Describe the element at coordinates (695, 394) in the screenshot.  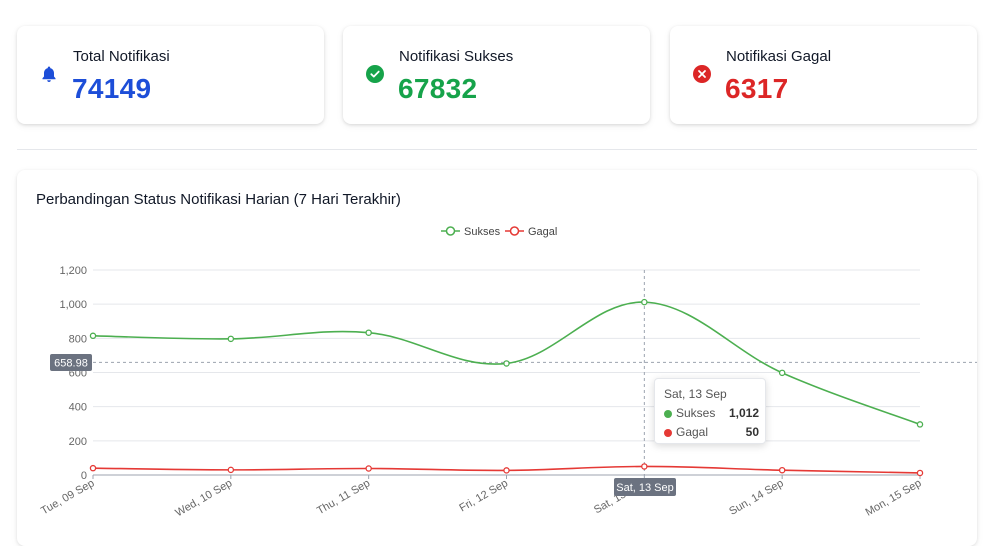
I see `tooltip-title: Sat, 13 Sep` at that location.